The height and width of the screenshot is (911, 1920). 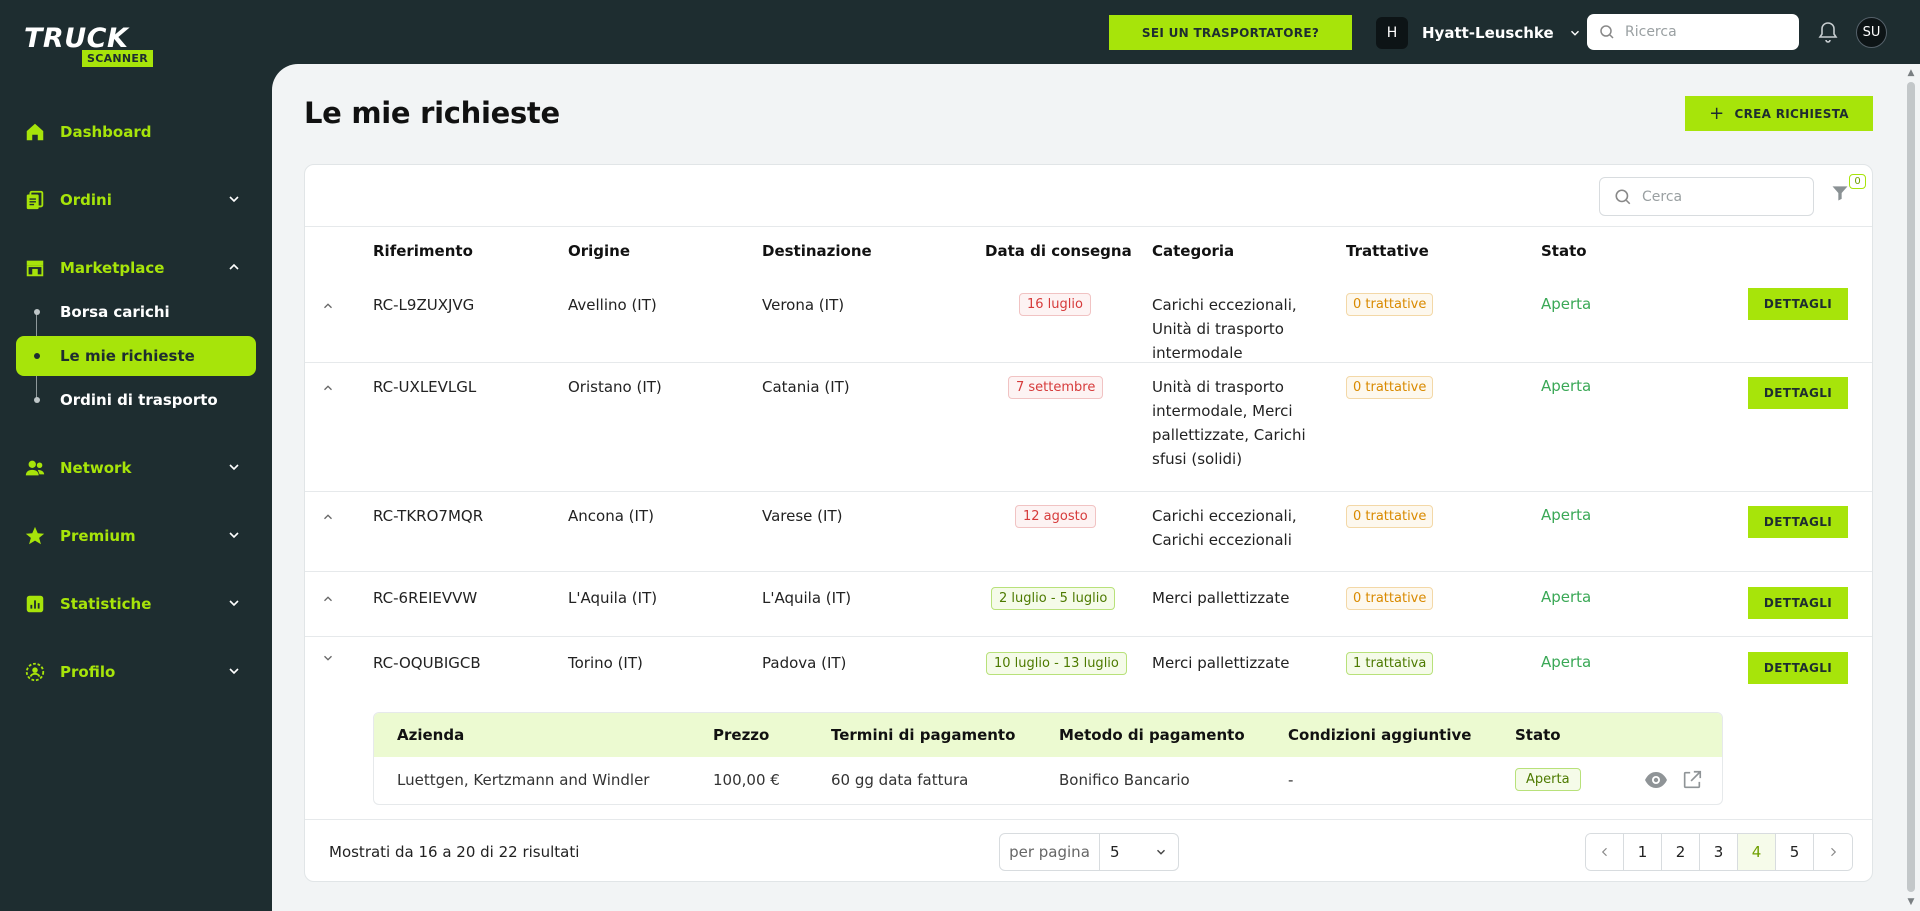 I want to click on per-page-label: per pagina, so click(x=1050, y=852).